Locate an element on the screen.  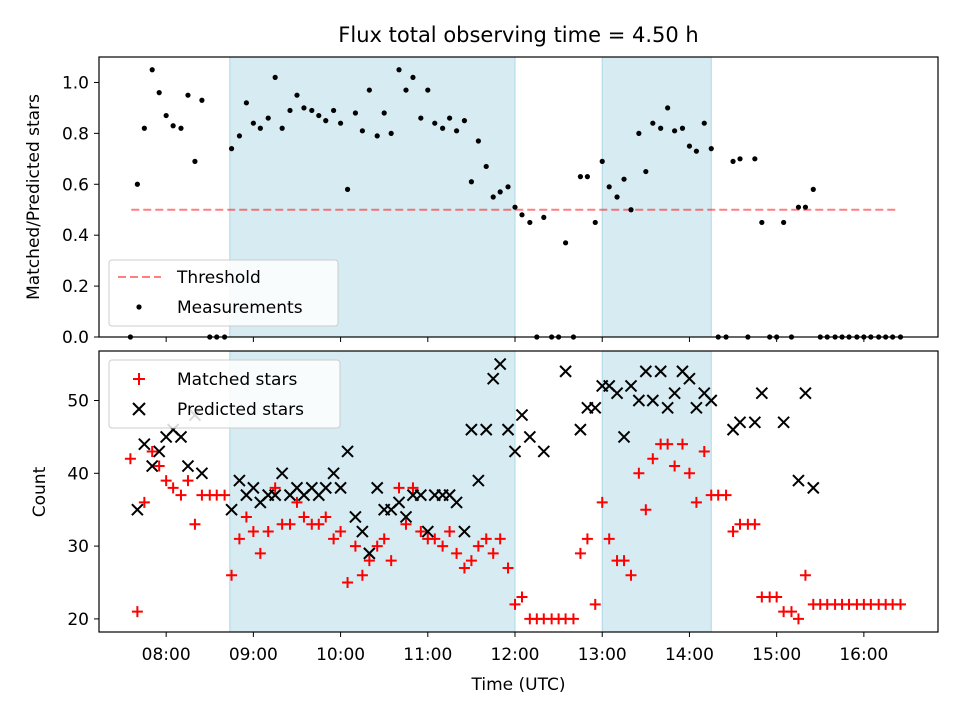
x-tick-label: 14:00 is located at coordinates (689, 655).